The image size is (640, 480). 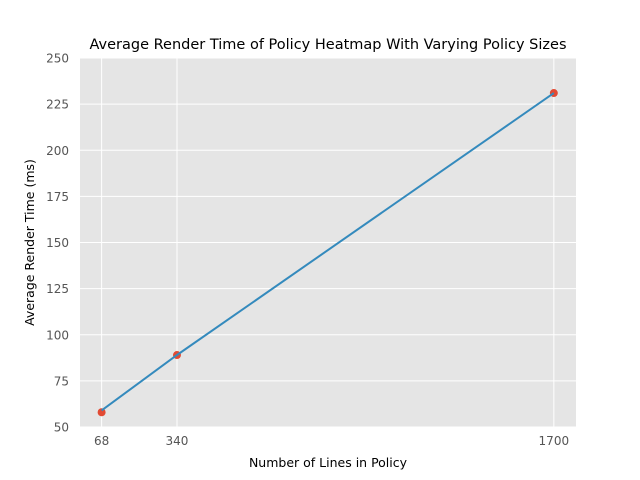 What do you see at coordinates (554, 441) in the screenshot?
I see `x-tick-label: 1700` at bounding box center [554, 441].